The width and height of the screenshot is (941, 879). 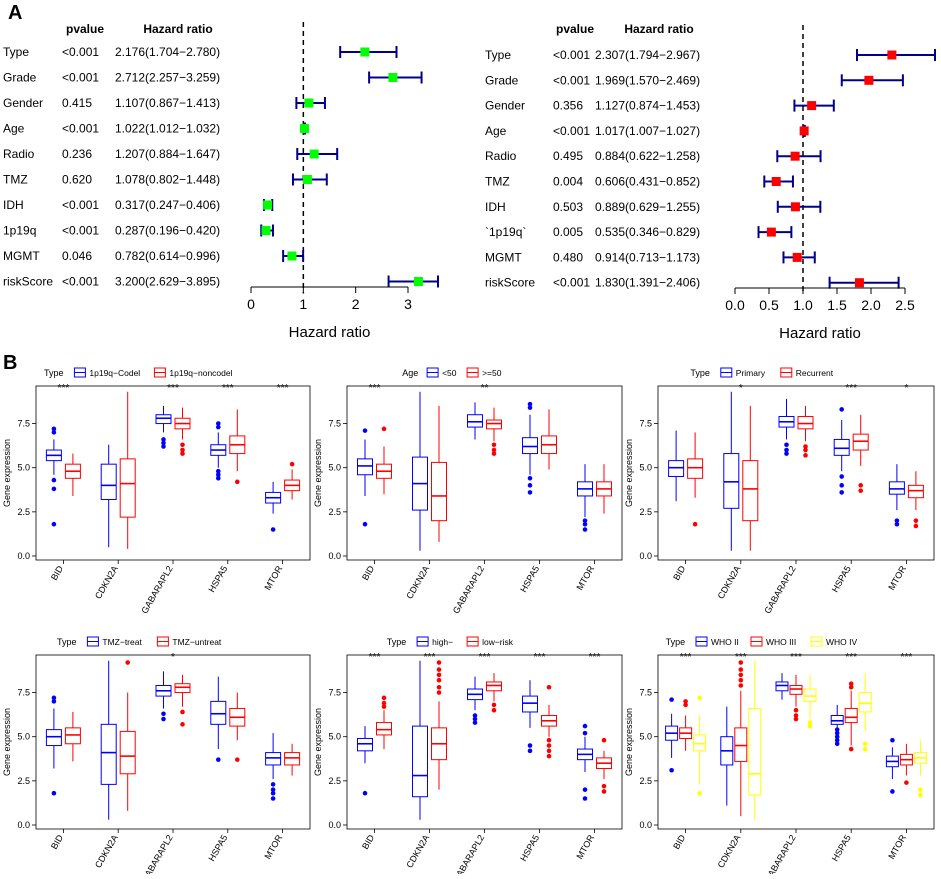 What do you see at coordinates (647, 131) in the screenshot?
I see `row-hazard-ratio: 1.017(1.007−1.027)` at bounding box center [647, 131].